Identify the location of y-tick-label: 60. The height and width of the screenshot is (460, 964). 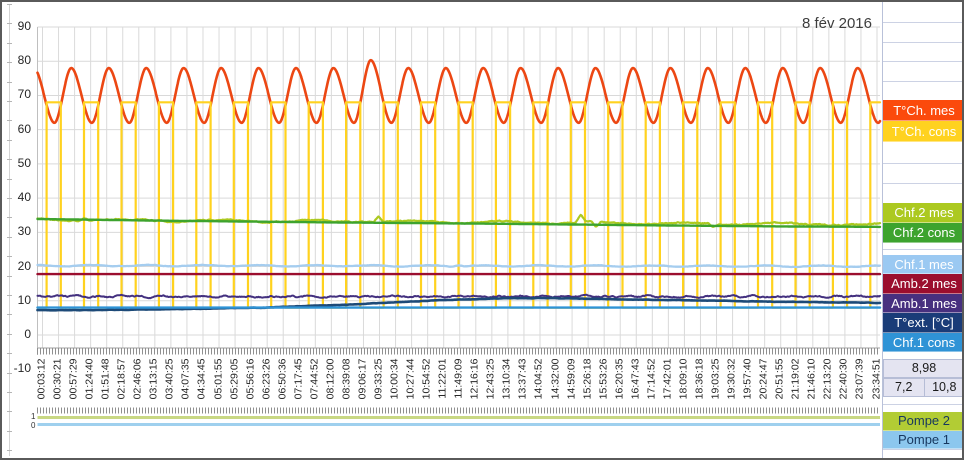
(24, 128).